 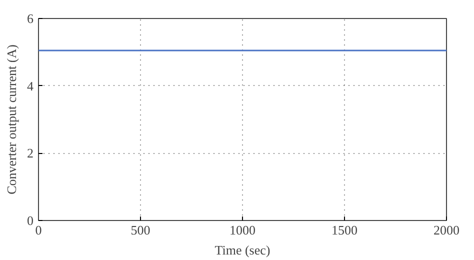 What do you see at coordinates (140, 230) in the screenshot?
I see `x-tick-label: 500` at bounding box center [140, 230].